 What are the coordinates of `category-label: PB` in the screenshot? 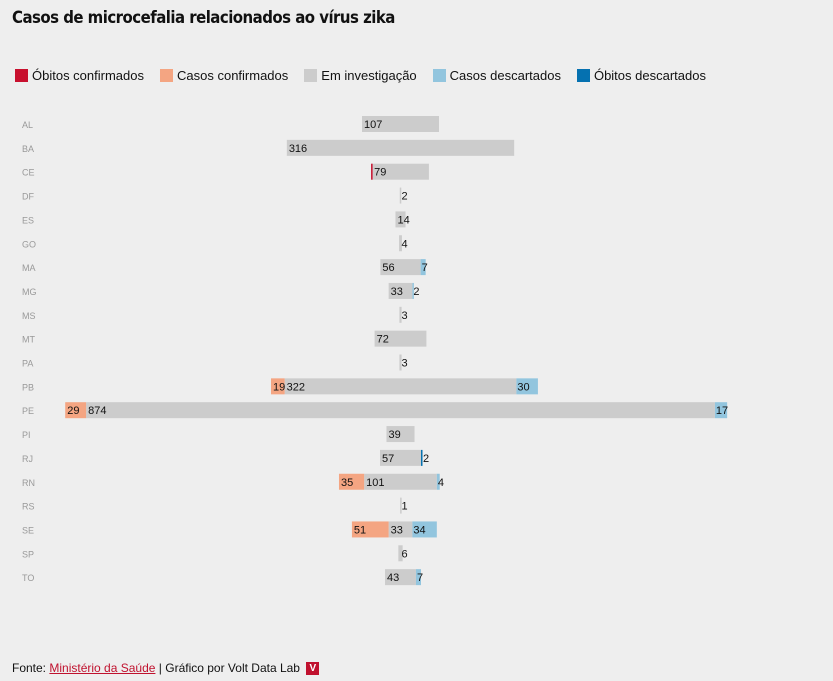 It's located at (28, 387).